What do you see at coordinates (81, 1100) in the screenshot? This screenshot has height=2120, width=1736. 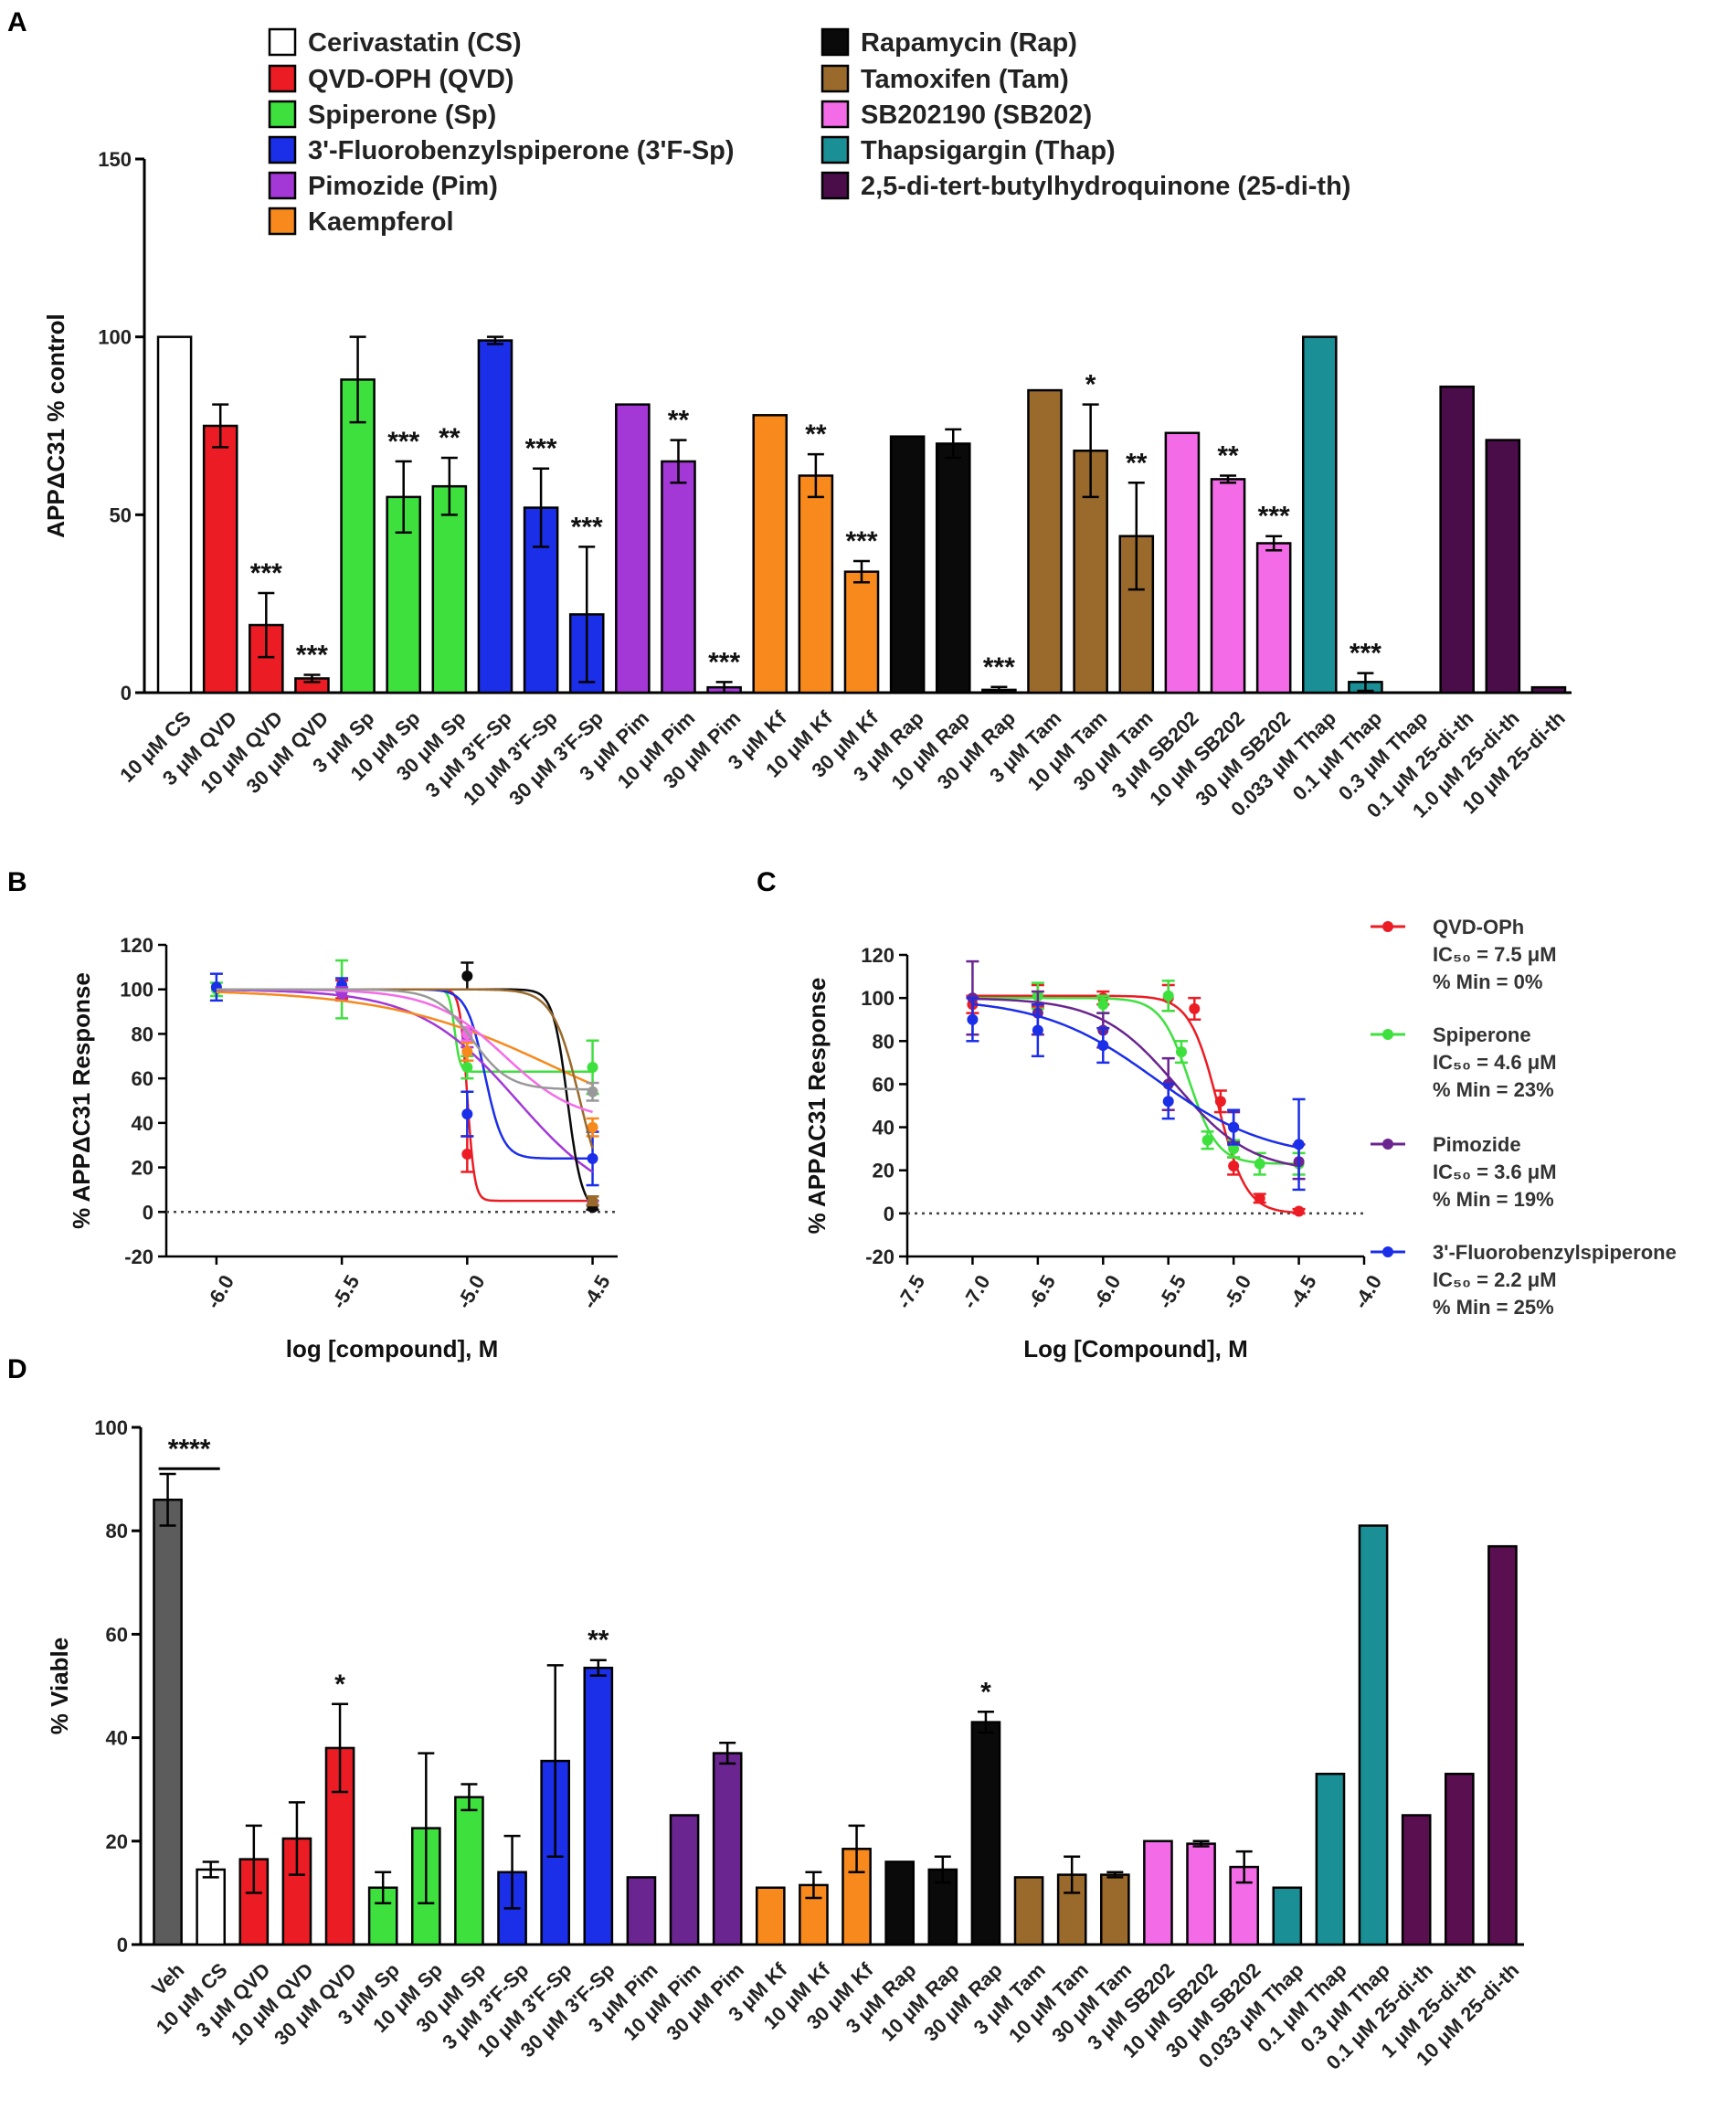 I see `y-axis-label: % APPΔC31 Response` at bounding box center [81, 1100].